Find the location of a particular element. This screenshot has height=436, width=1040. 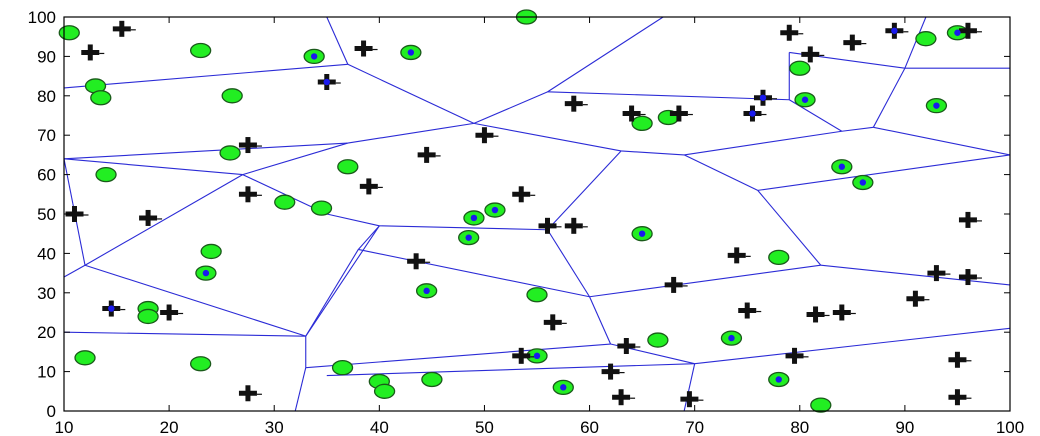

y-tick-label: 100 is located at coordinates (42, 17).